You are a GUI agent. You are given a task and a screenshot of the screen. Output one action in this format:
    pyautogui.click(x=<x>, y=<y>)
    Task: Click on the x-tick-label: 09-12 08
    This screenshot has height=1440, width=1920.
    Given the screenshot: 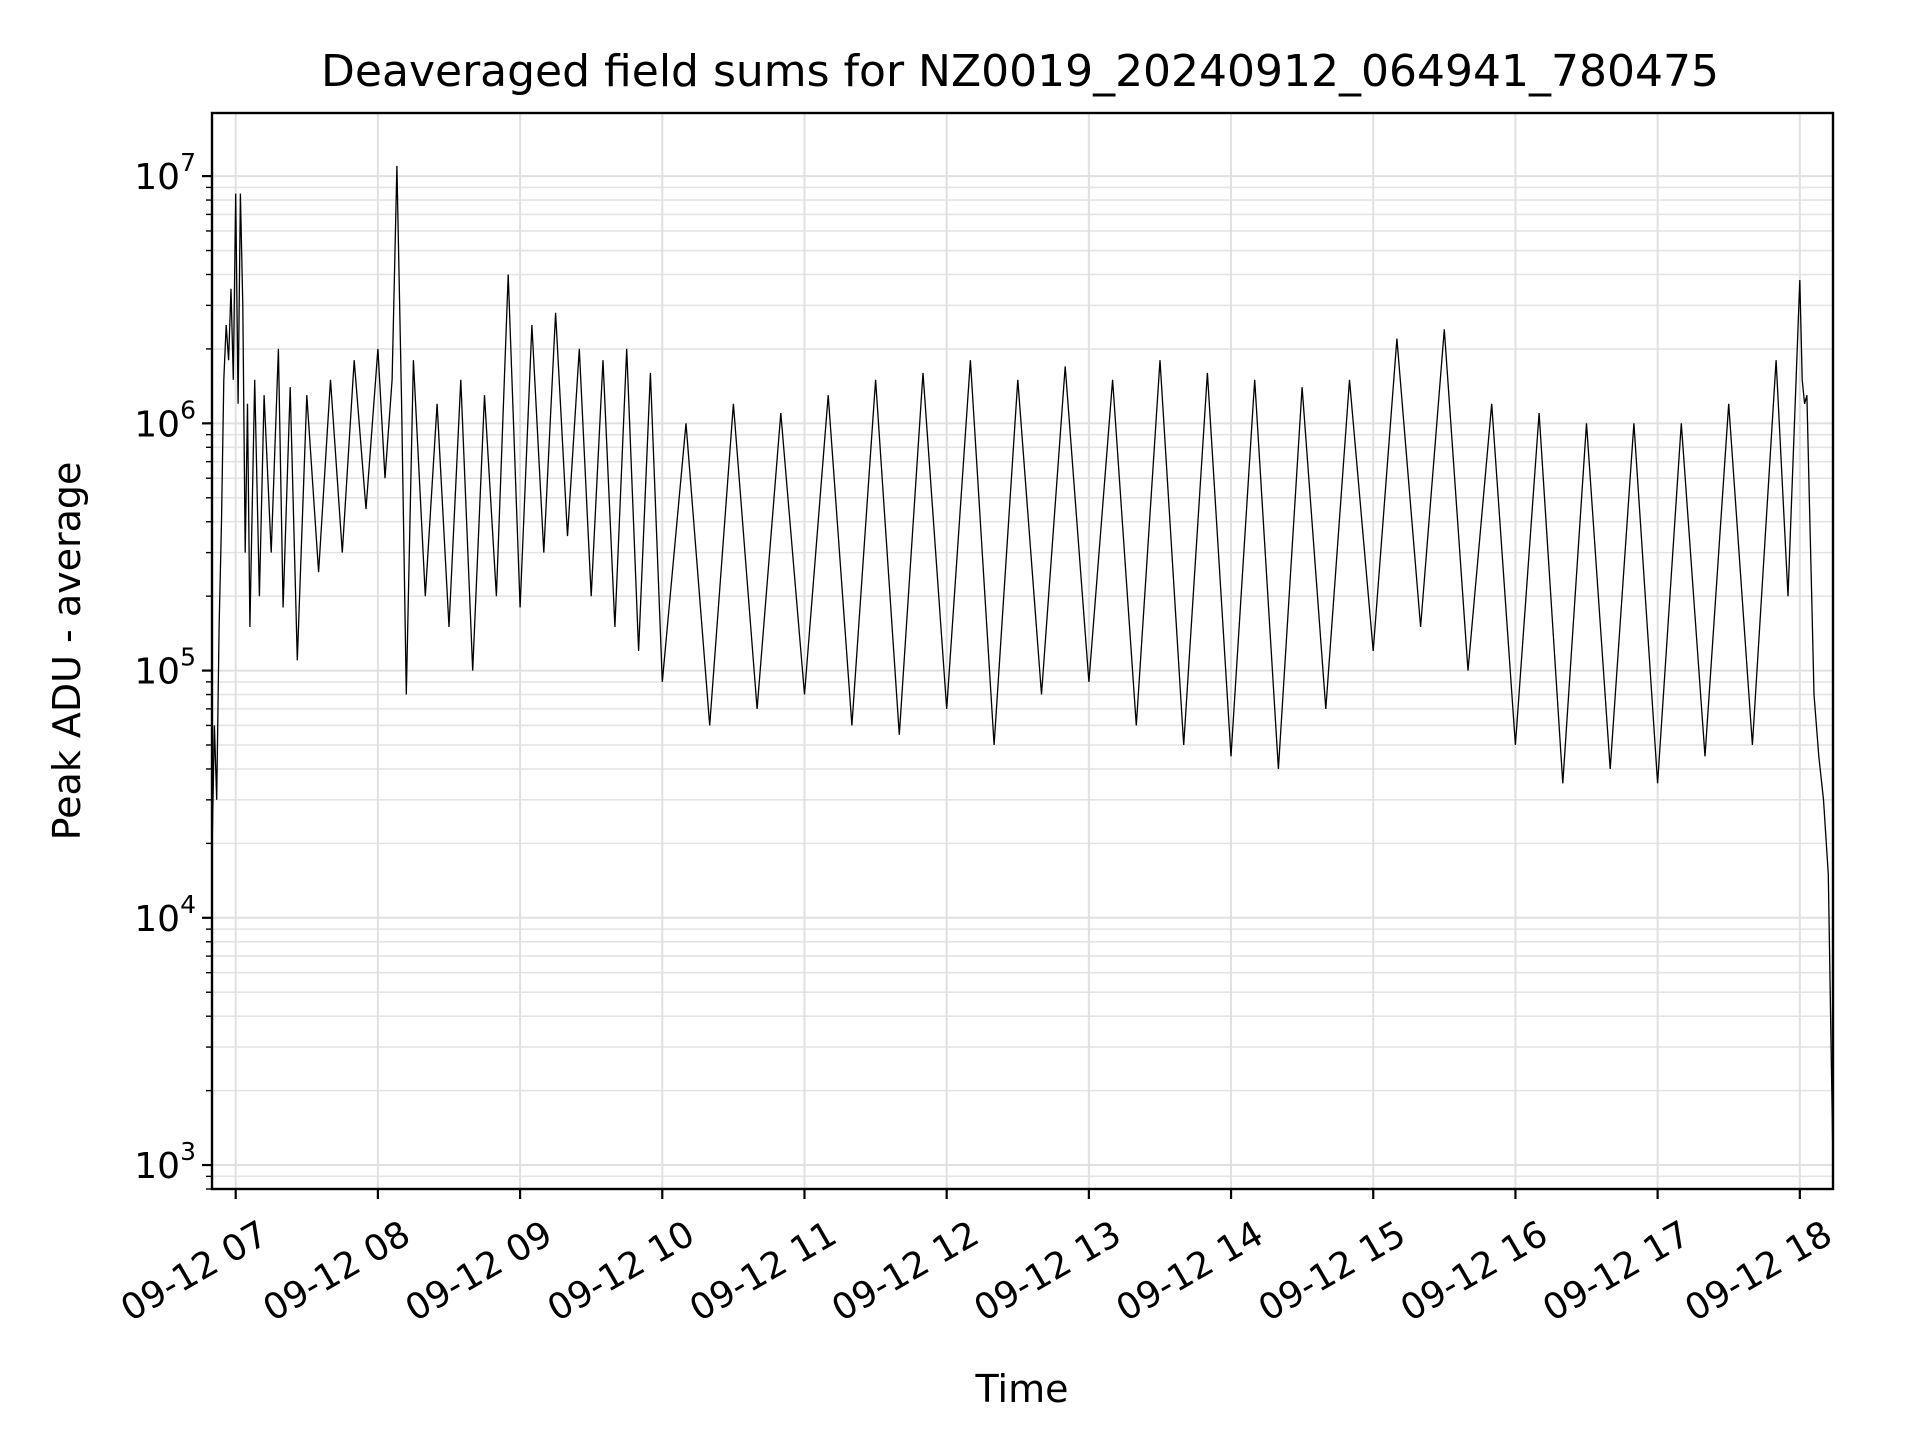 What is the action you would take?
    pyautogui.click(x=337, y=1271)
    